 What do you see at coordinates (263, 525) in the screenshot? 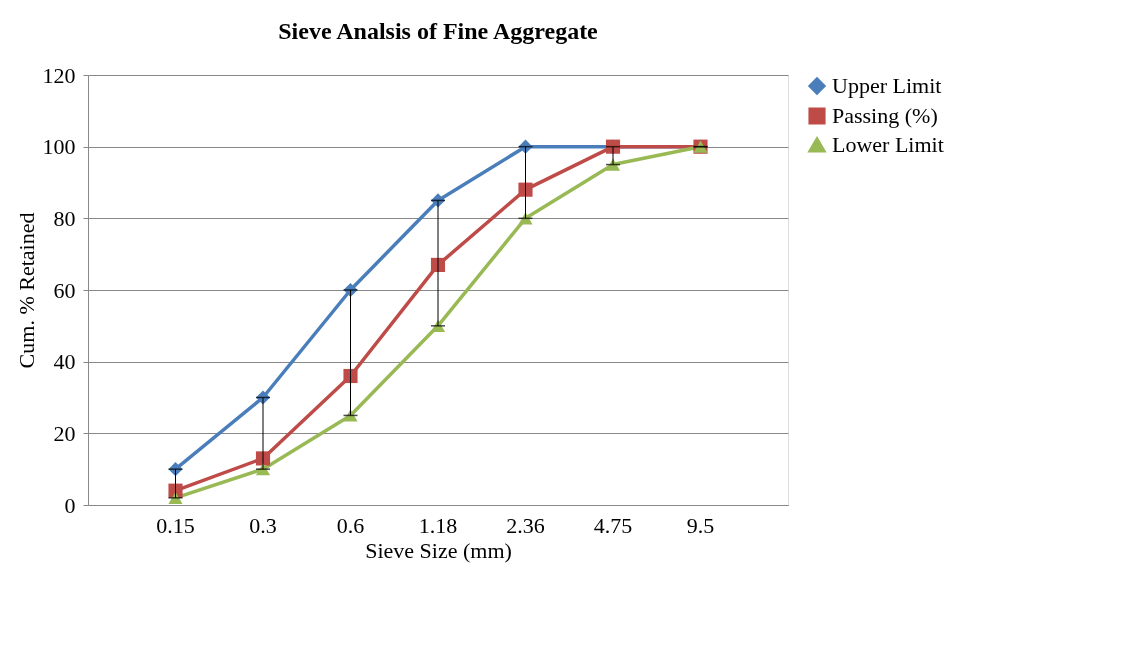
I see `x-tick-label: 0.3` at bounding box center [263, 525].